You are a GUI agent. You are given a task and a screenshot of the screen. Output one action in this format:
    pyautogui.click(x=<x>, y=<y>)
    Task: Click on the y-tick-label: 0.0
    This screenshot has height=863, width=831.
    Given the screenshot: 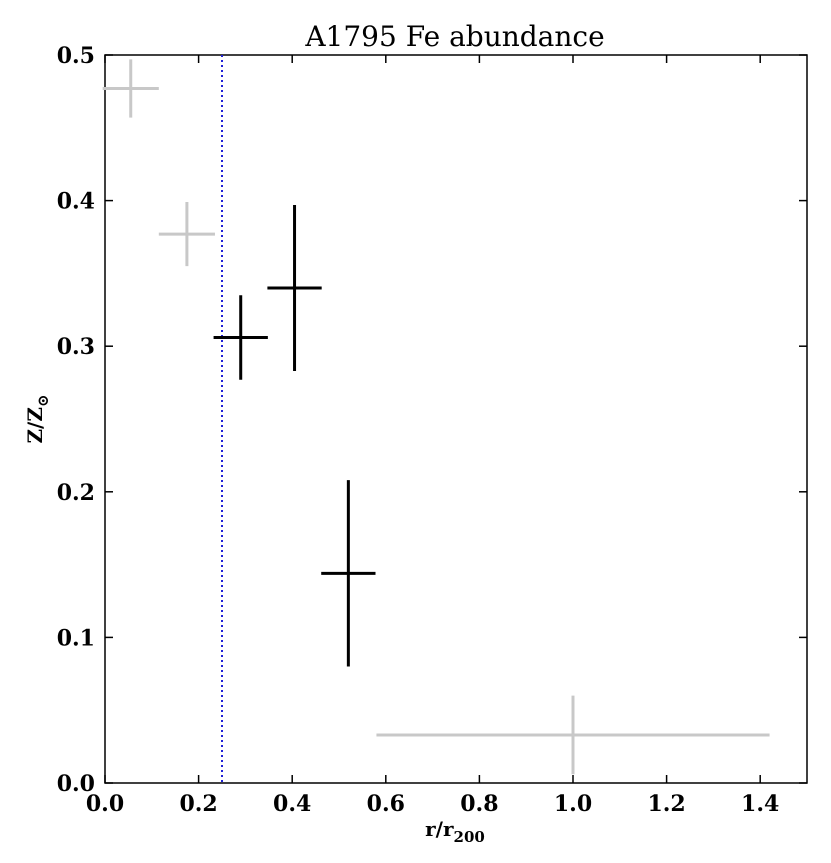 What is the action you would take?
    pyautogui.click(x=76, y=784)
    